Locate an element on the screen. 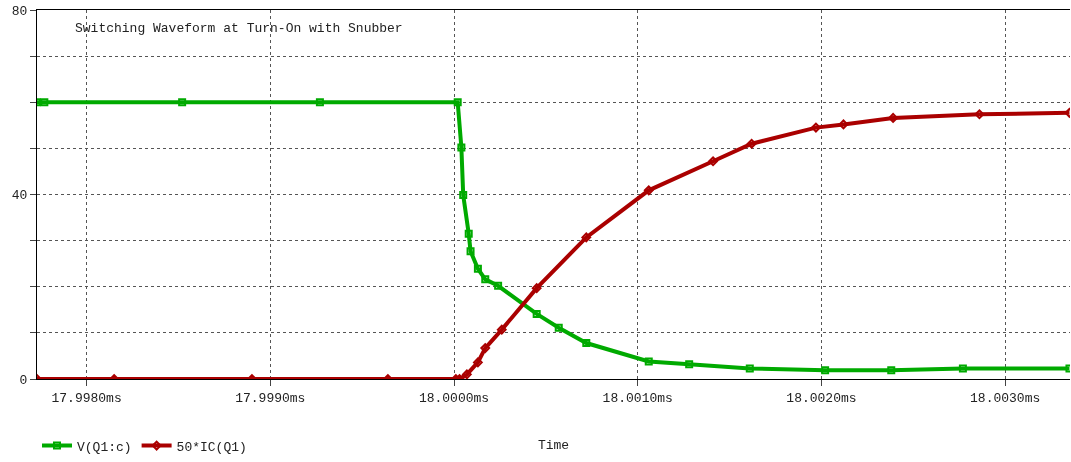 The width and height of the screenshot is (1071, 462). x-tick-label: 17.9990ms is located at coordinates (270, 398).